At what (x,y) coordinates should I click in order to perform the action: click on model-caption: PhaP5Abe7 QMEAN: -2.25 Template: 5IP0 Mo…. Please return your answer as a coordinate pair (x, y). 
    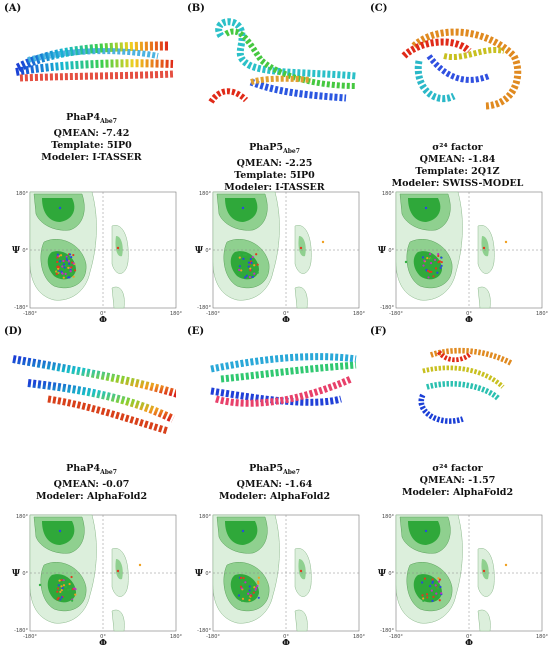
    Looking at the image, I should click on (274, 168).